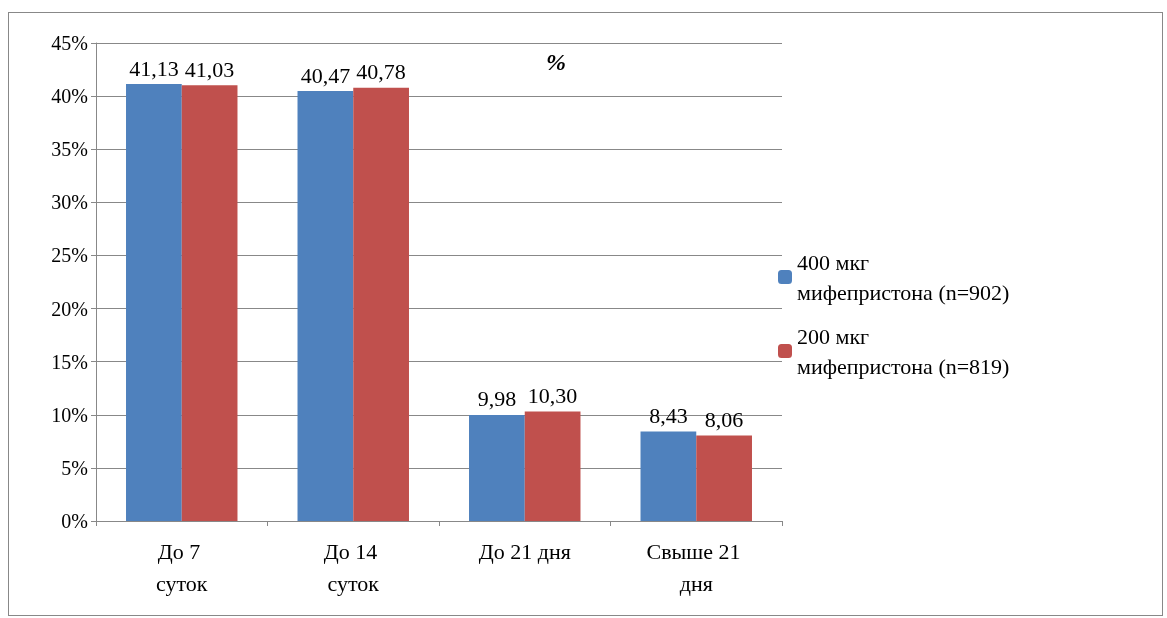  What do you see at coordinates (182, 567) in the screenshot?
I see `x-tick-label: До 7 суток` at bounding box center [182, 567].